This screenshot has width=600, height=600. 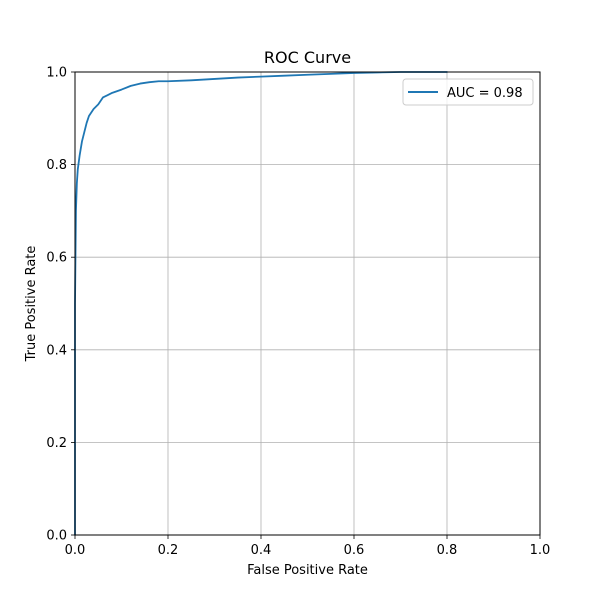 What do you see at coordinates (447, 550) in the screenshot?
I see `x-tick-label: 0.8` at bounding box center [447, 550].